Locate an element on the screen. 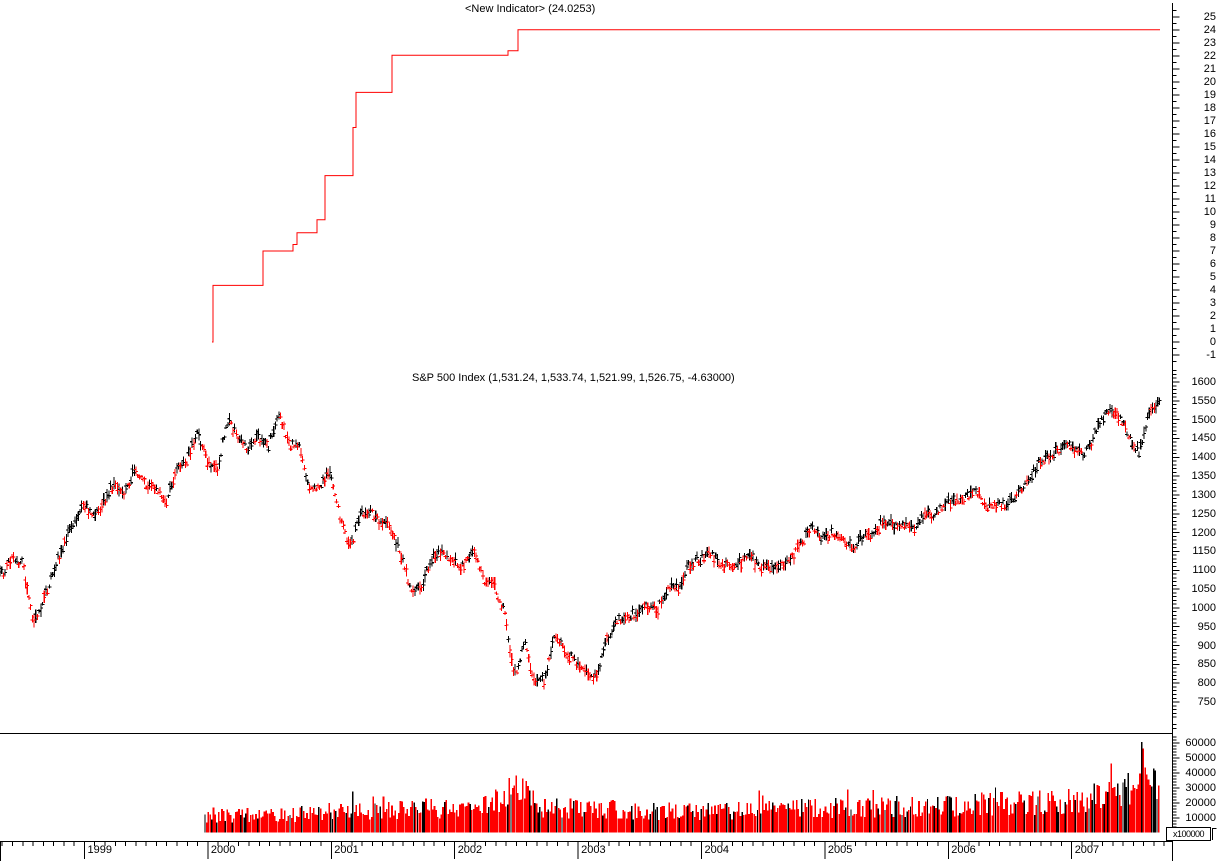 This screenshot has height=861, width=1220. volume-multiplier-badge: x100000 is located at coordinates (1188, 834).